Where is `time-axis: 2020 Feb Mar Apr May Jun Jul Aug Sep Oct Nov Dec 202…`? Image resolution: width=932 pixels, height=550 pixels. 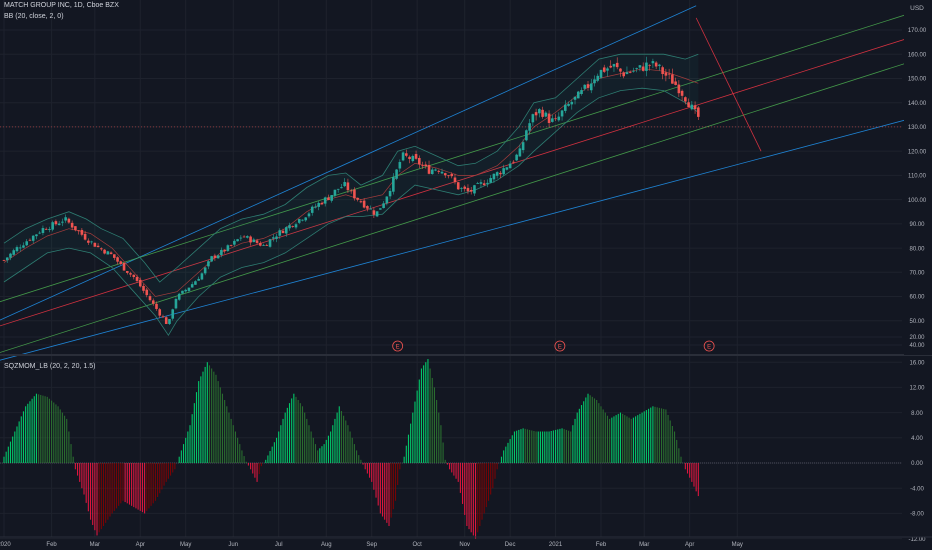
time-axis: 2020 Feb Mar Apr May Jun Jul Aug Sep Oct Nov Dec 202… is located at coordinates (466, 542).